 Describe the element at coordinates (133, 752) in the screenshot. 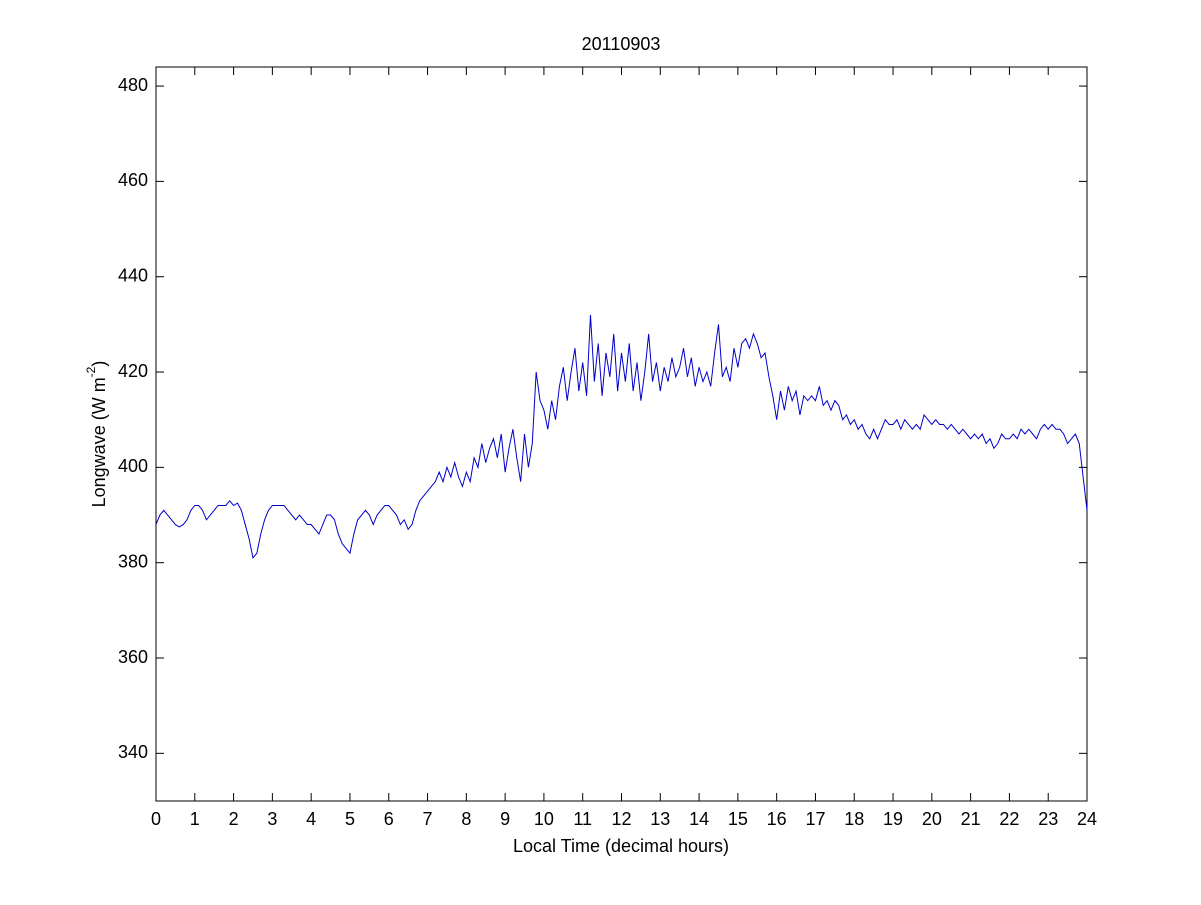

I see `y-tick-label: 340` at that location.